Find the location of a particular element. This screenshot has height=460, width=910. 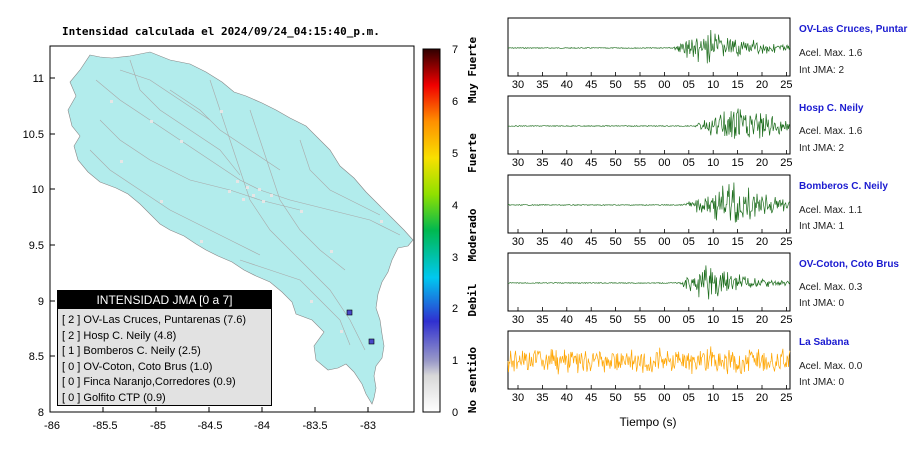

svg-text: -86 is located at coordinates (52, 426).